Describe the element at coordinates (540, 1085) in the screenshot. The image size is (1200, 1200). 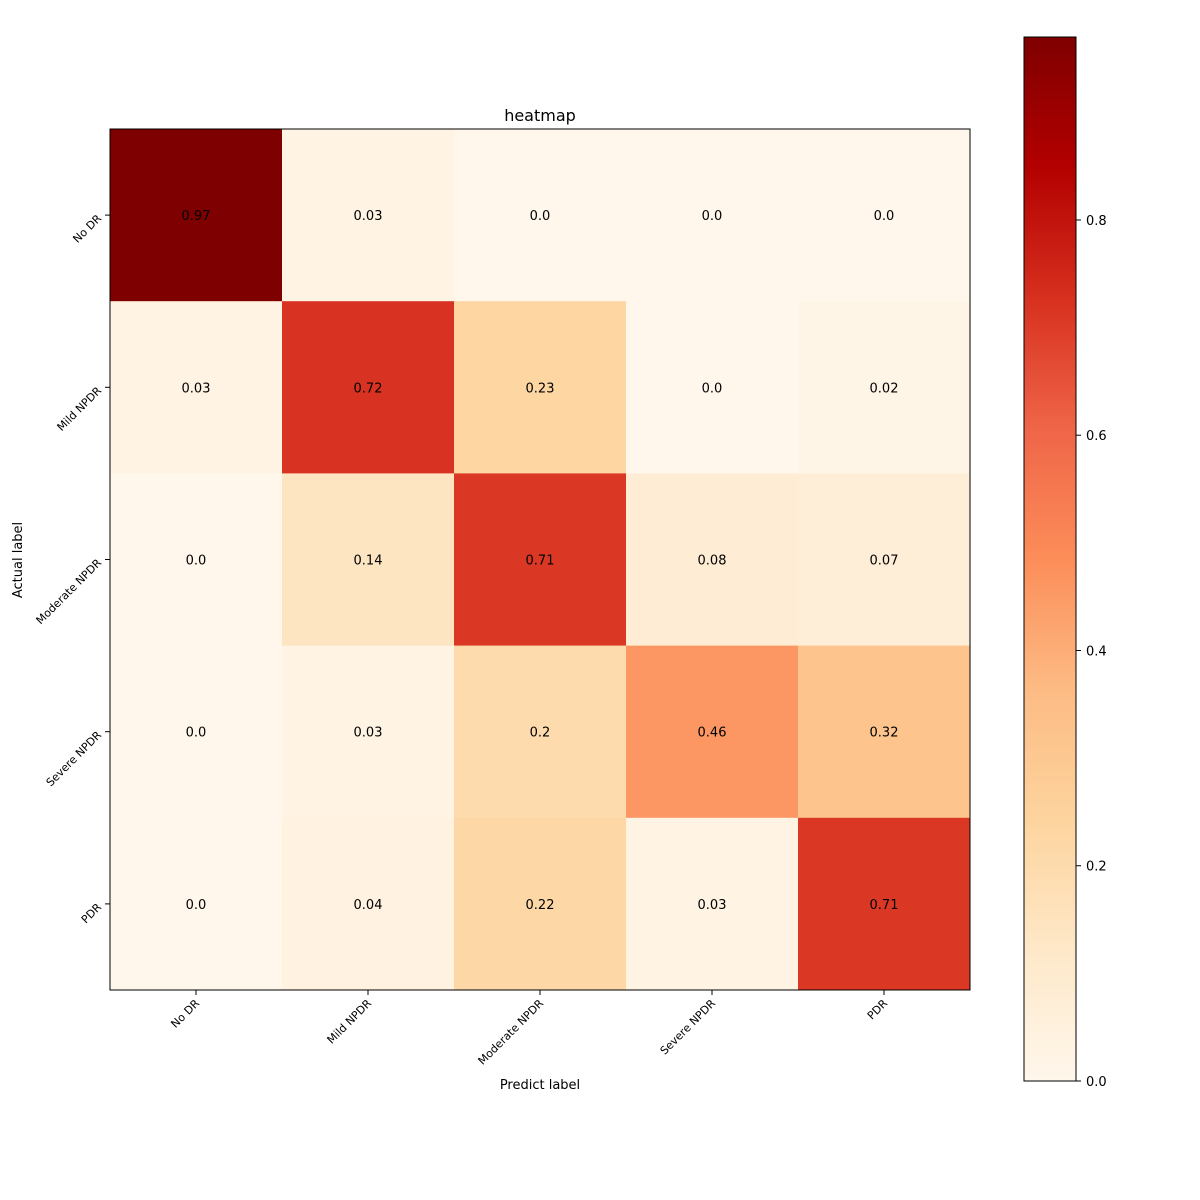
I see `x-axis-label: Predict label` at that location.